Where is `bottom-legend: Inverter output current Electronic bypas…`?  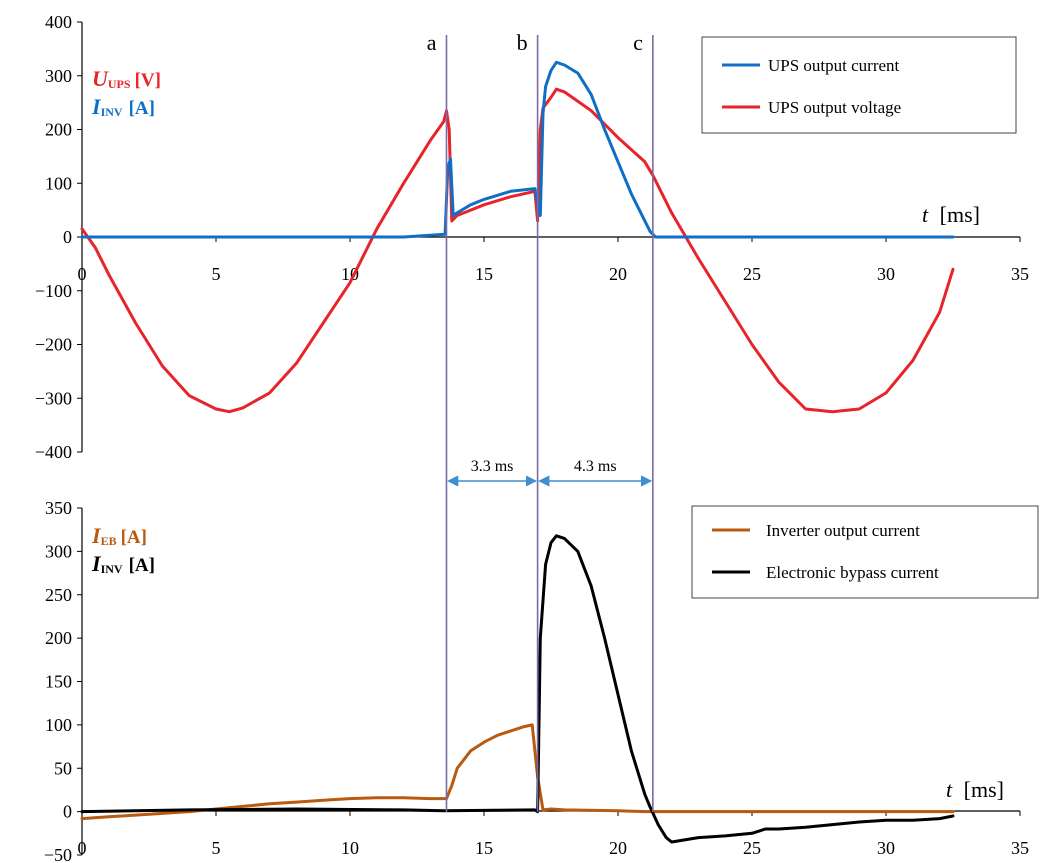
bottom-legend: Inverter output current Electronic bypas… is located at coordinates (865, 552).